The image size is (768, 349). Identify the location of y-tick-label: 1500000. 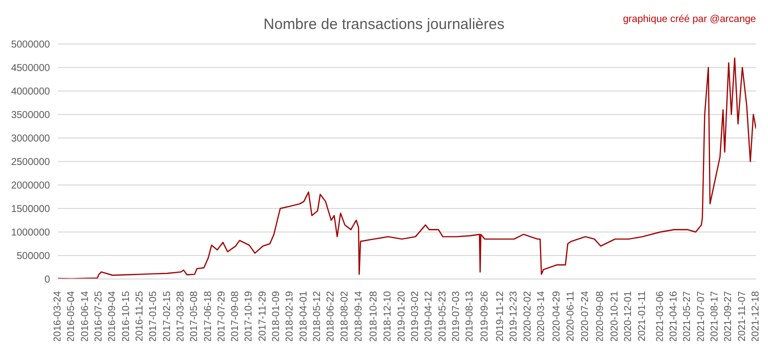
(30, 210).